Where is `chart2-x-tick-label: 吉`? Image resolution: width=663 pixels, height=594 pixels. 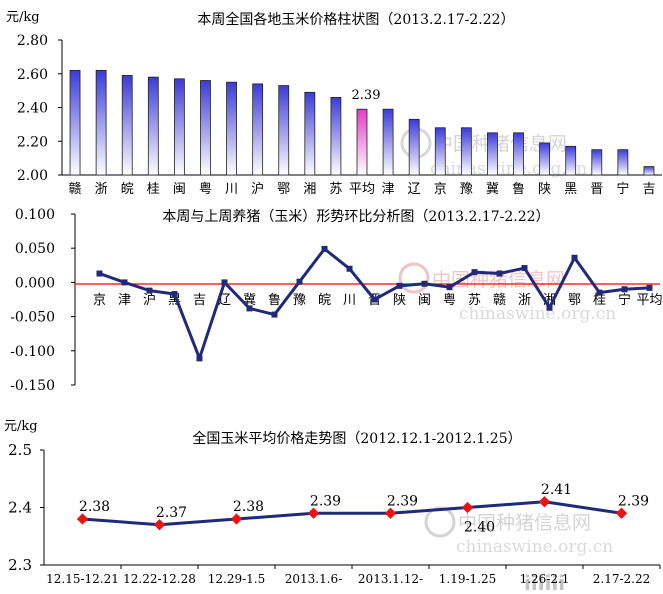
chart2-x-tick-label: 吉 is located at coordinates (199, 300).